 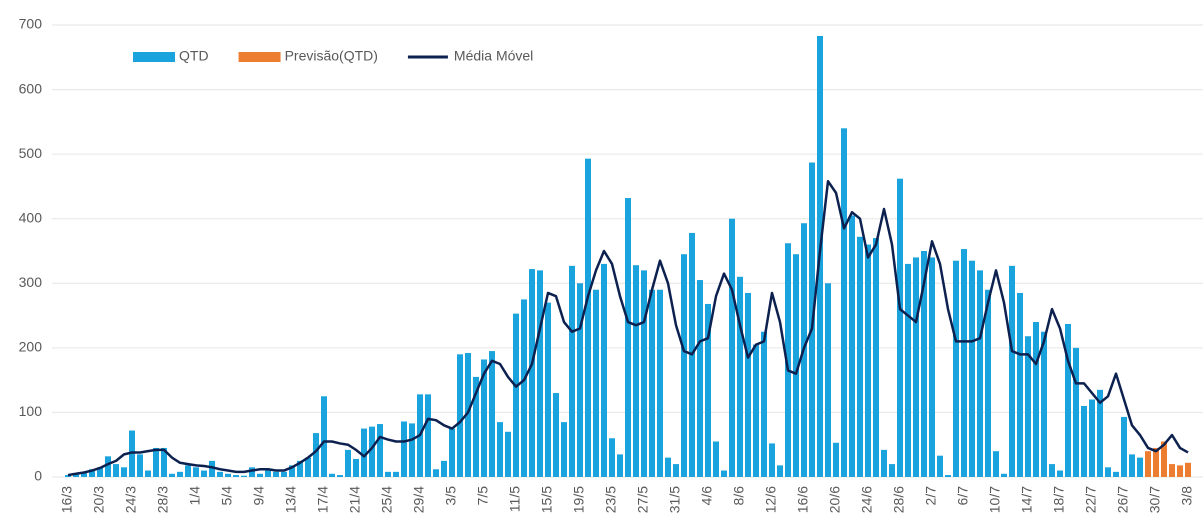 I want to click on y-tick-label: 700, so click(x=31, y=24).